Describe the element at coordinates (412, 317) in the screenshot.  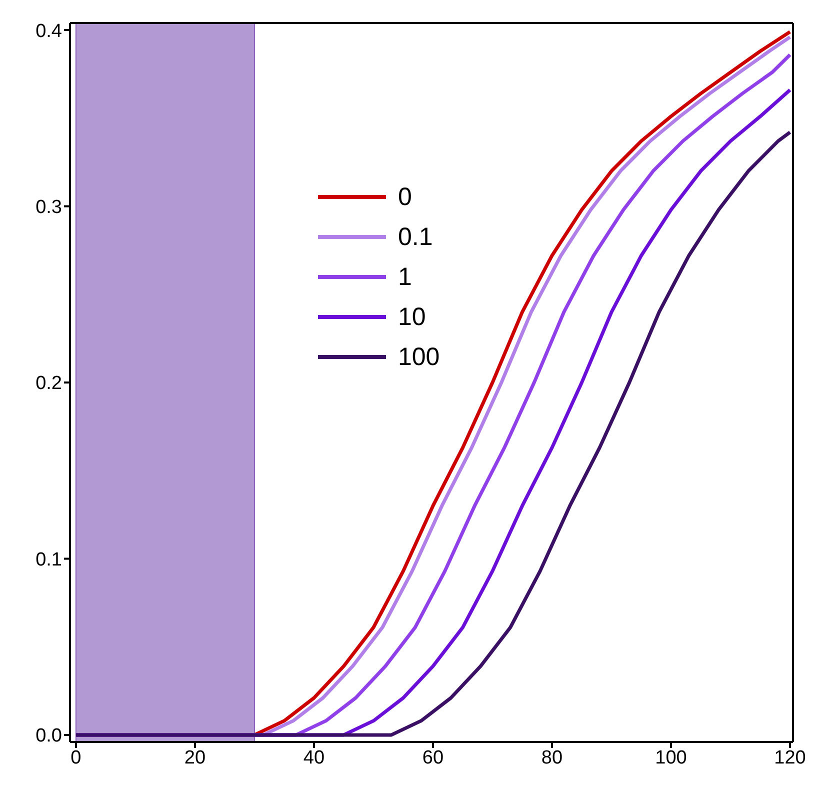
I see `legend-label: 10` at that location.